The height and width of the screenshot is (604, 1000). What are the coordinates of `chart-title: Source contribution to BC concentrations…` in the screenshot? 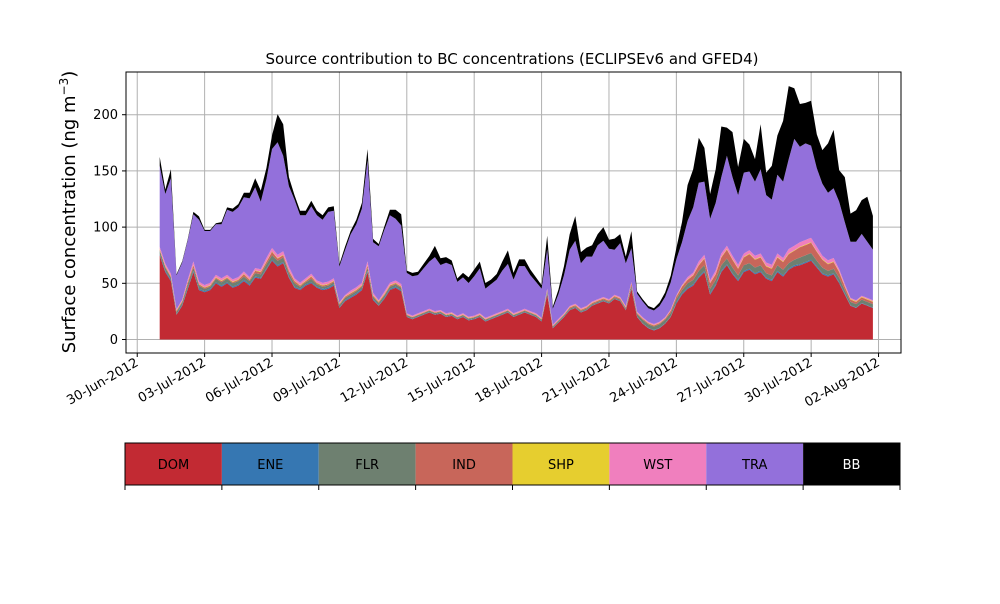 It's located at (511, 59).